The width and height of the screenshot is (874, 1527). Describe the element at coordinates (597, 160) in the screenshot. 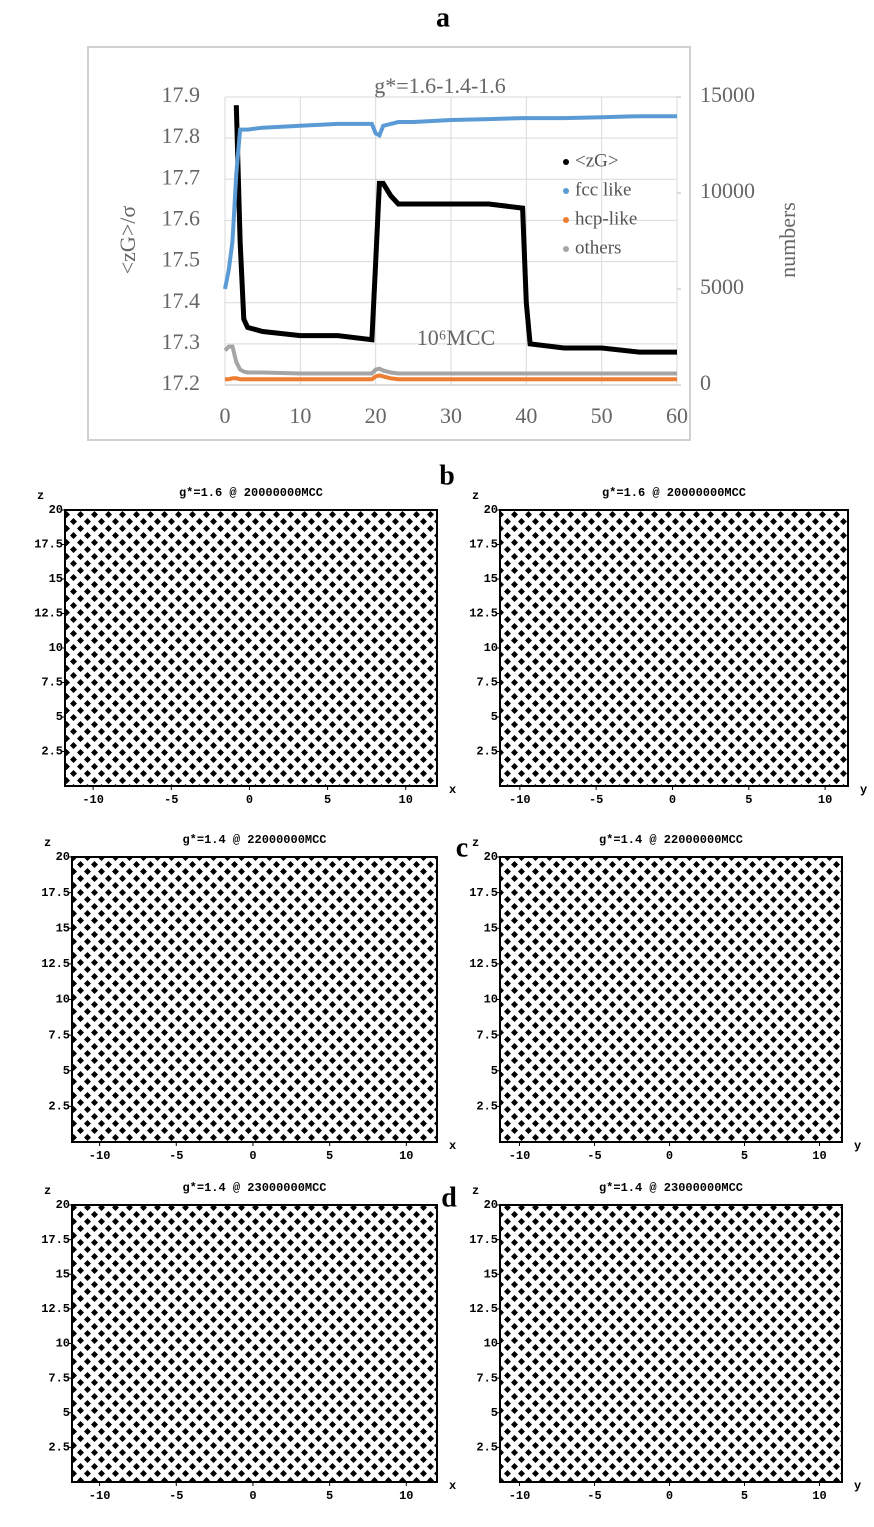

I see `legend-label: <zG>` at that location.